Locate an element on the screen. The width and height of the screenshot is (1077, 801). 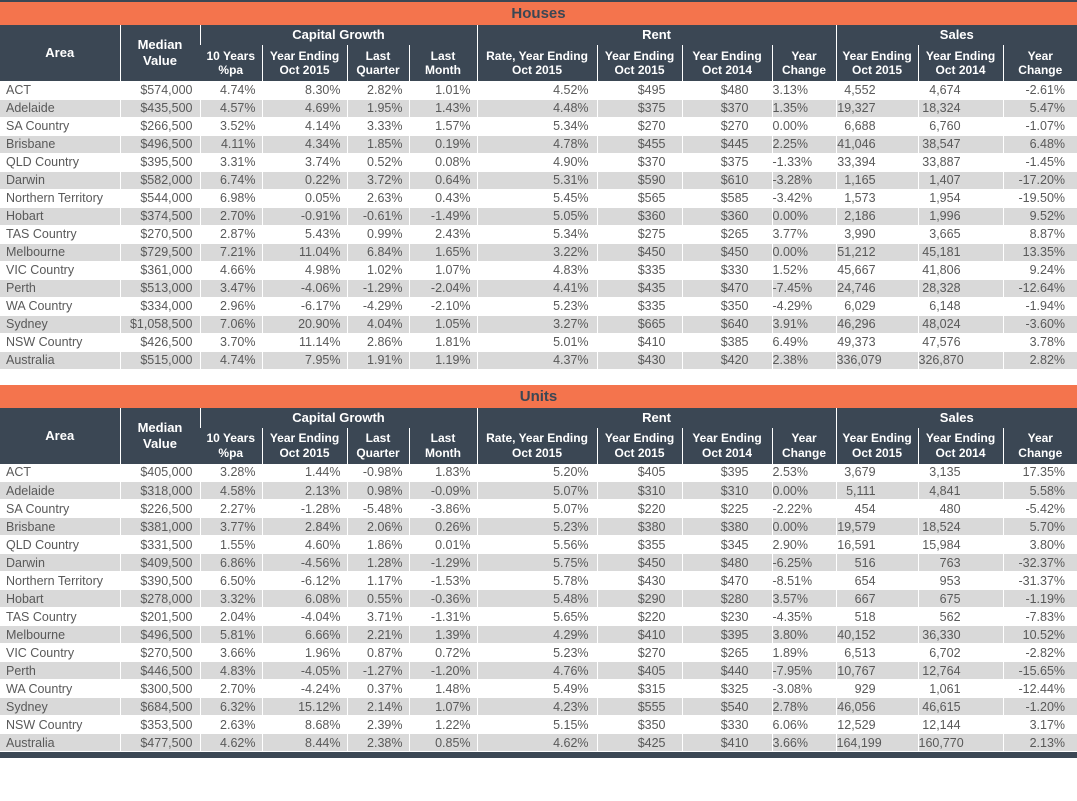
cell-area: ACT is located at coordinates (60, 90).